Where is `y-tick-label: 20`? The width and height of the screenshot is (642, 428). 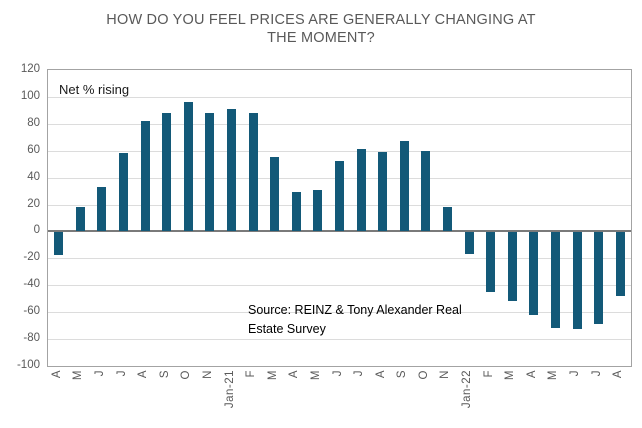 y-tick-label: 20 is located at coordinates (33, 203).